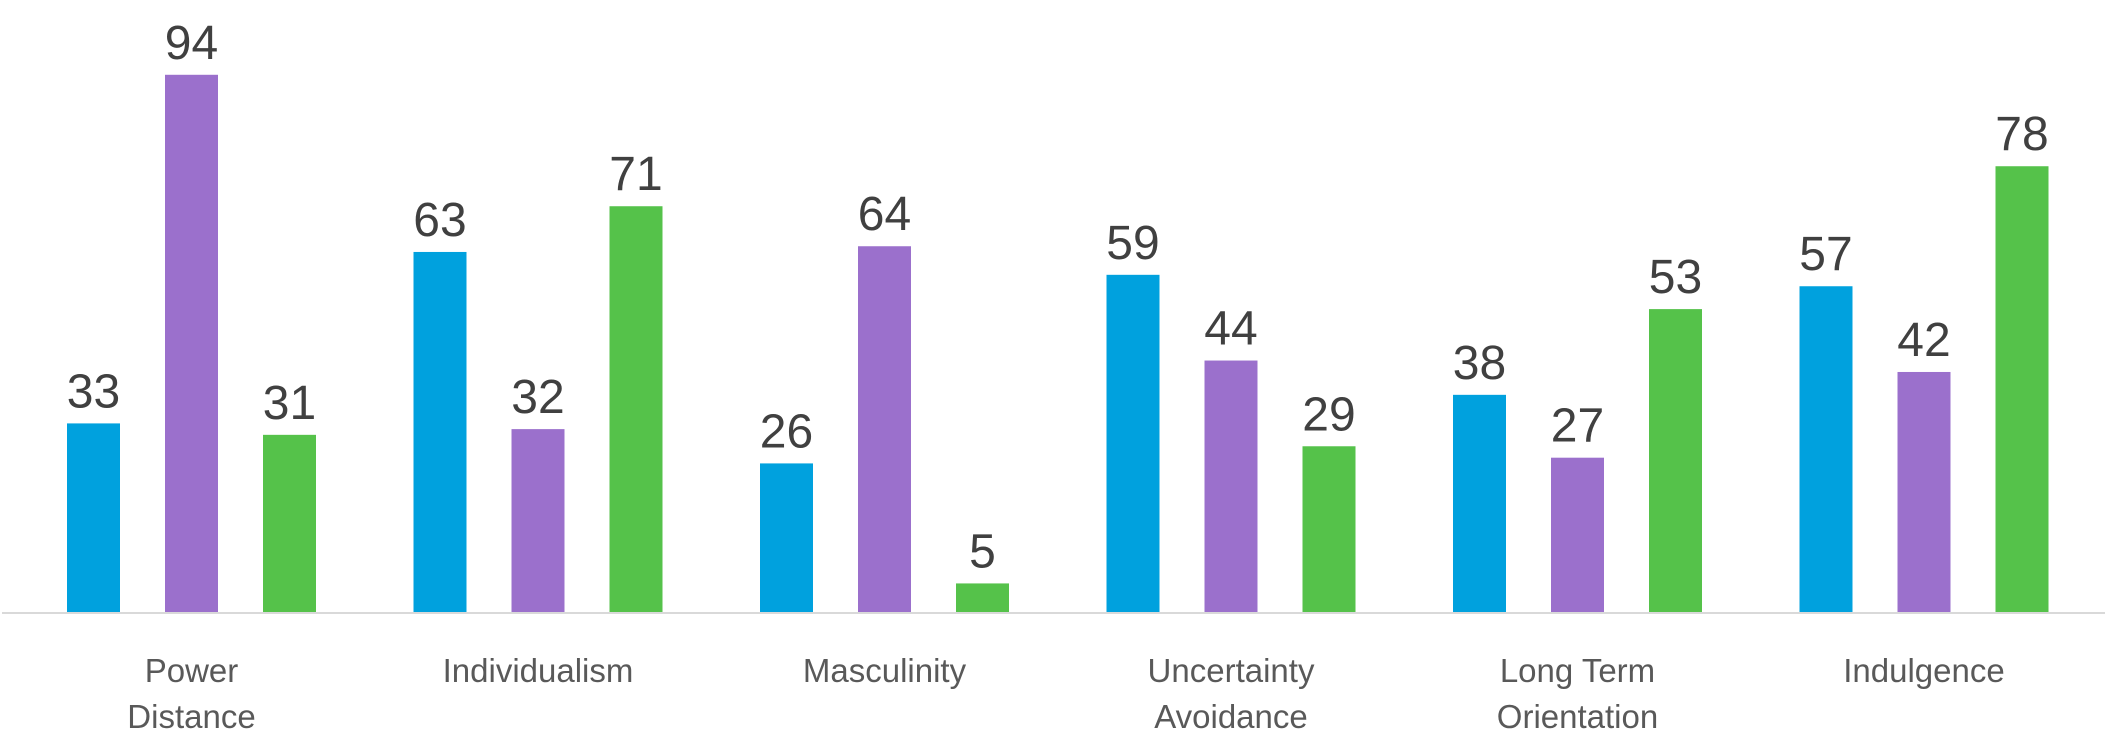  What do you see at coordinates (1923, 340) in the screenshot?
I see `bar-value-label: 42` at bounding box center [1923, 340].